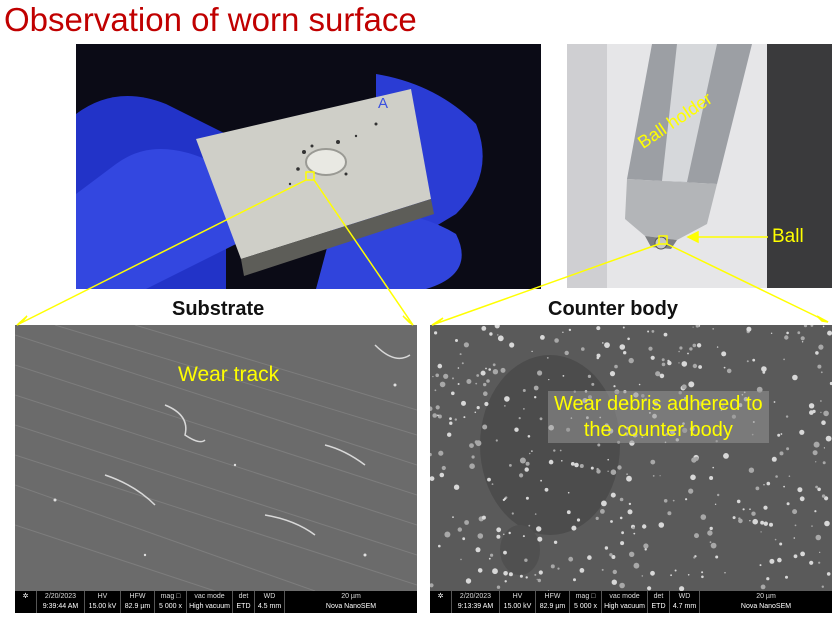 This screenshot has height=618, width=838. Describe the element at coordinates (658, 430) in the screenshot. I see `wear-debris-label-line2: the counter body` at that location.